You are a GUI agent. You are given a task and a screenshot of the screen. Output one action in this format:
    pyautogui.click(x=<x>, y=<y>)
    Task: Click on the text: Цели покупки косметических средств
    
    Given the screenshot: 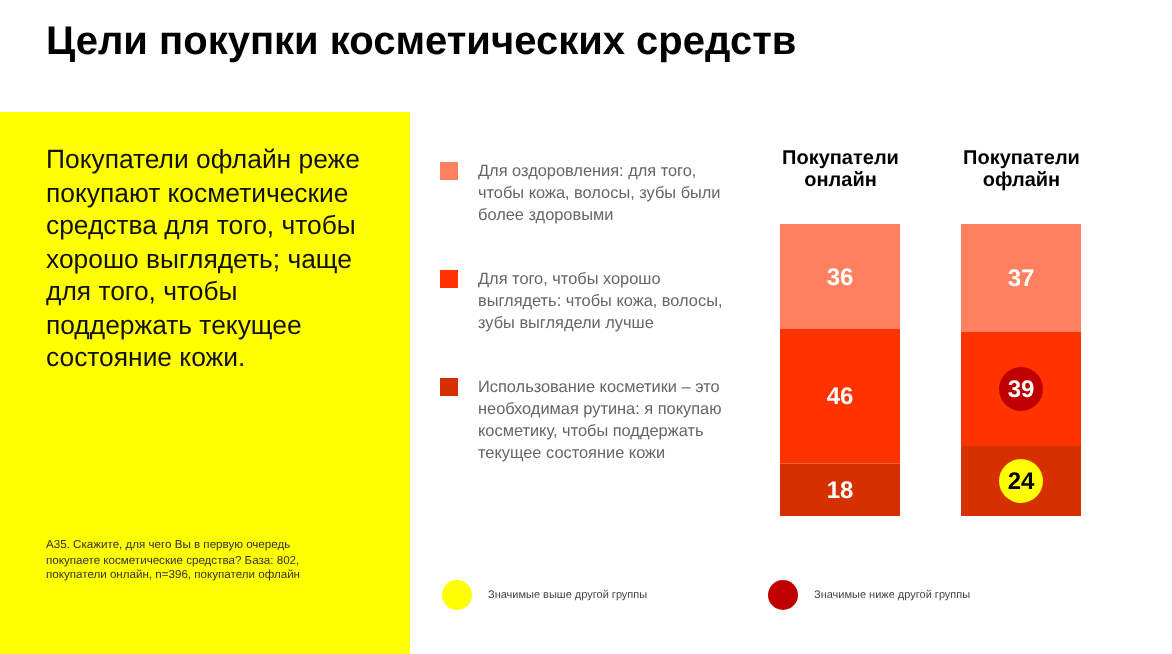 What is the action you would take?
    pyautogui.click(x=421, y=43)
    